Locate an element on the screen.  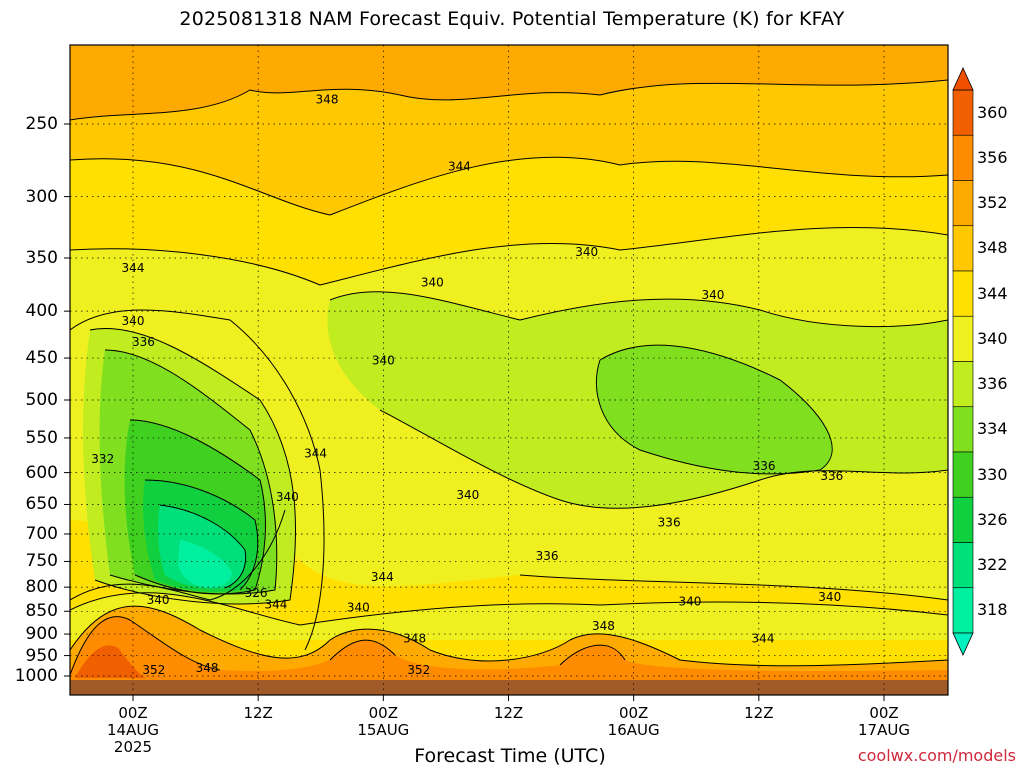
y-tick-label: 600 is located at coordinates (41, 472).